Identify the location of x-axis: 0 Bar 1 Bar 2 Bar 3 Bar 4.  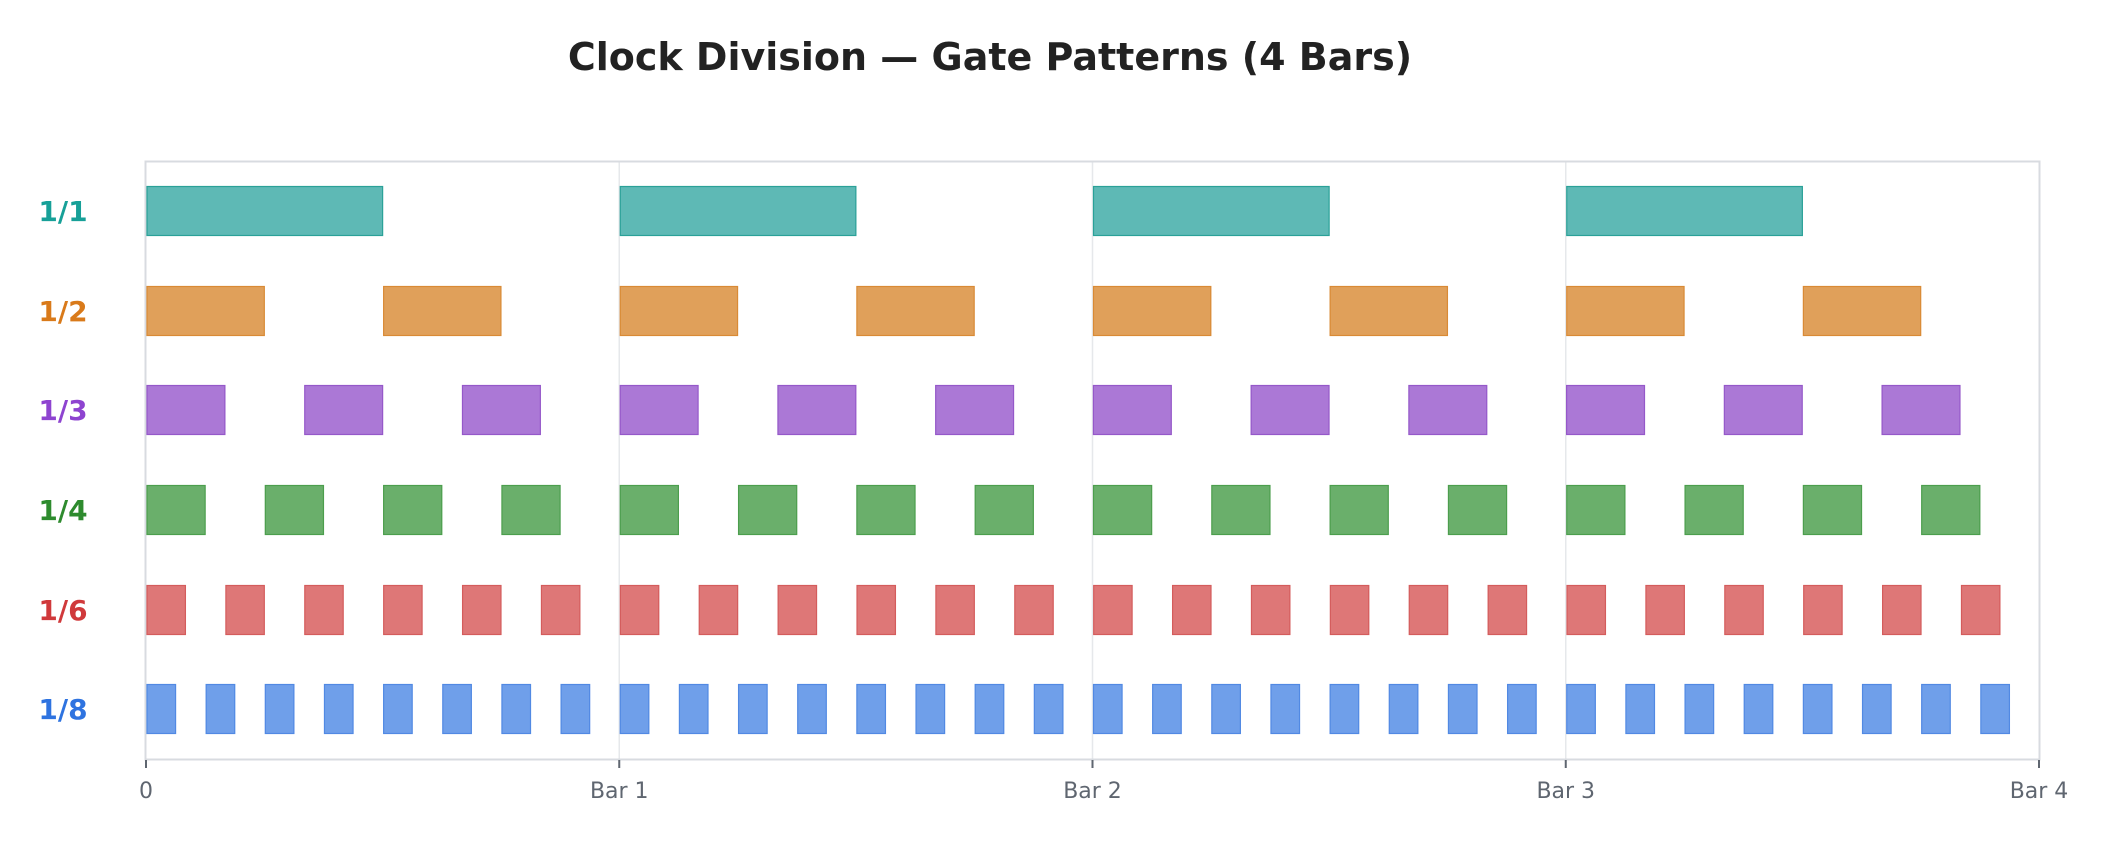
(1103, 782).